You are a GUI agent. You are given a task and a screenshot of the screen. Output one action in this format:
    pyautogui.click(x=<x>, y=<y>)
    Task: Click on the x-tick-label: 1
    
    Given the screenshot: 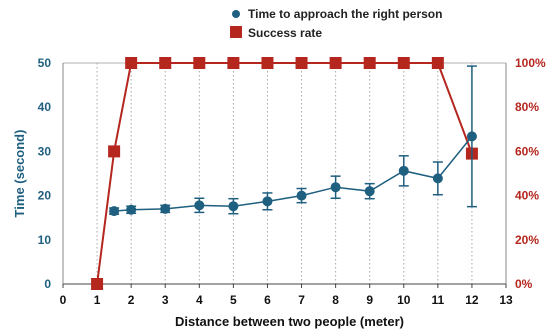 What is the action you would take?
    pyautogui.click(x=97, y=300)
    